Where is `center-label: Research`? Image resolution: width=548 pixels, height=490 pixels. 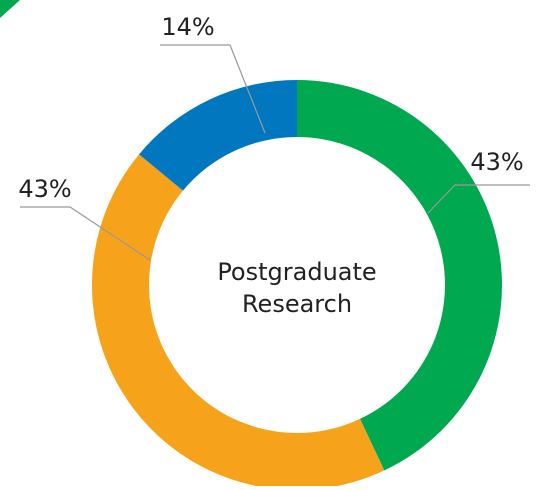
center-label: Research is located at coordinates (297, 304).